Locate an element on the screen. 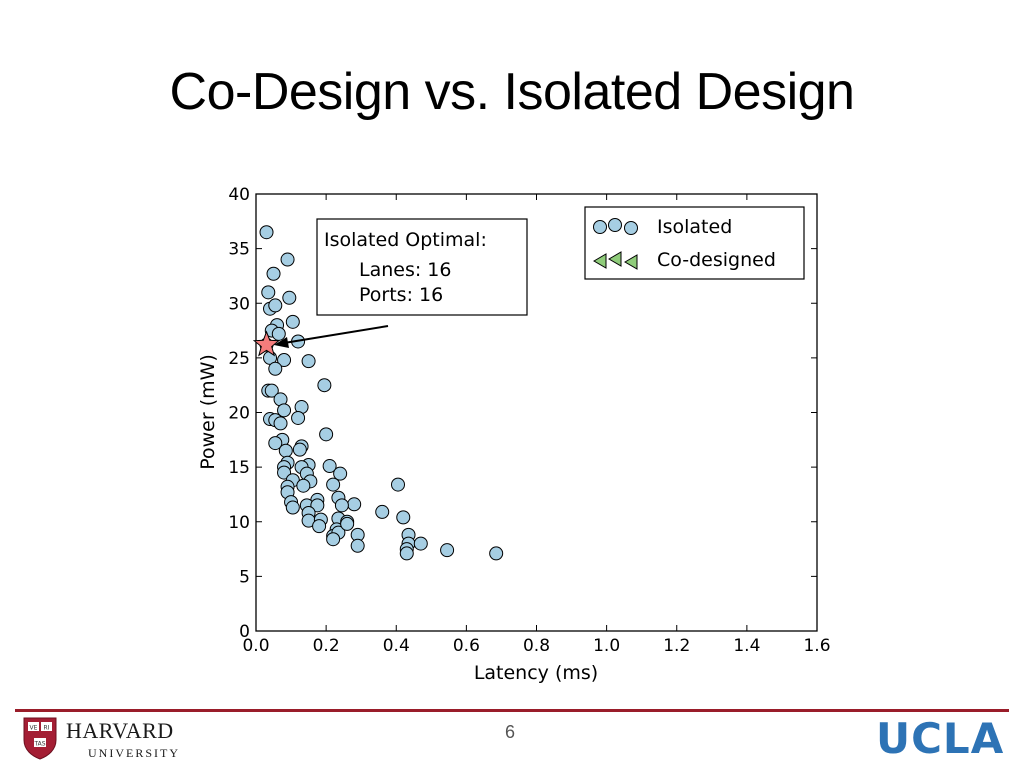 Image resolution: width=1024 pixels, height=768 pixels. data-points is located at coordinates (378, 393).